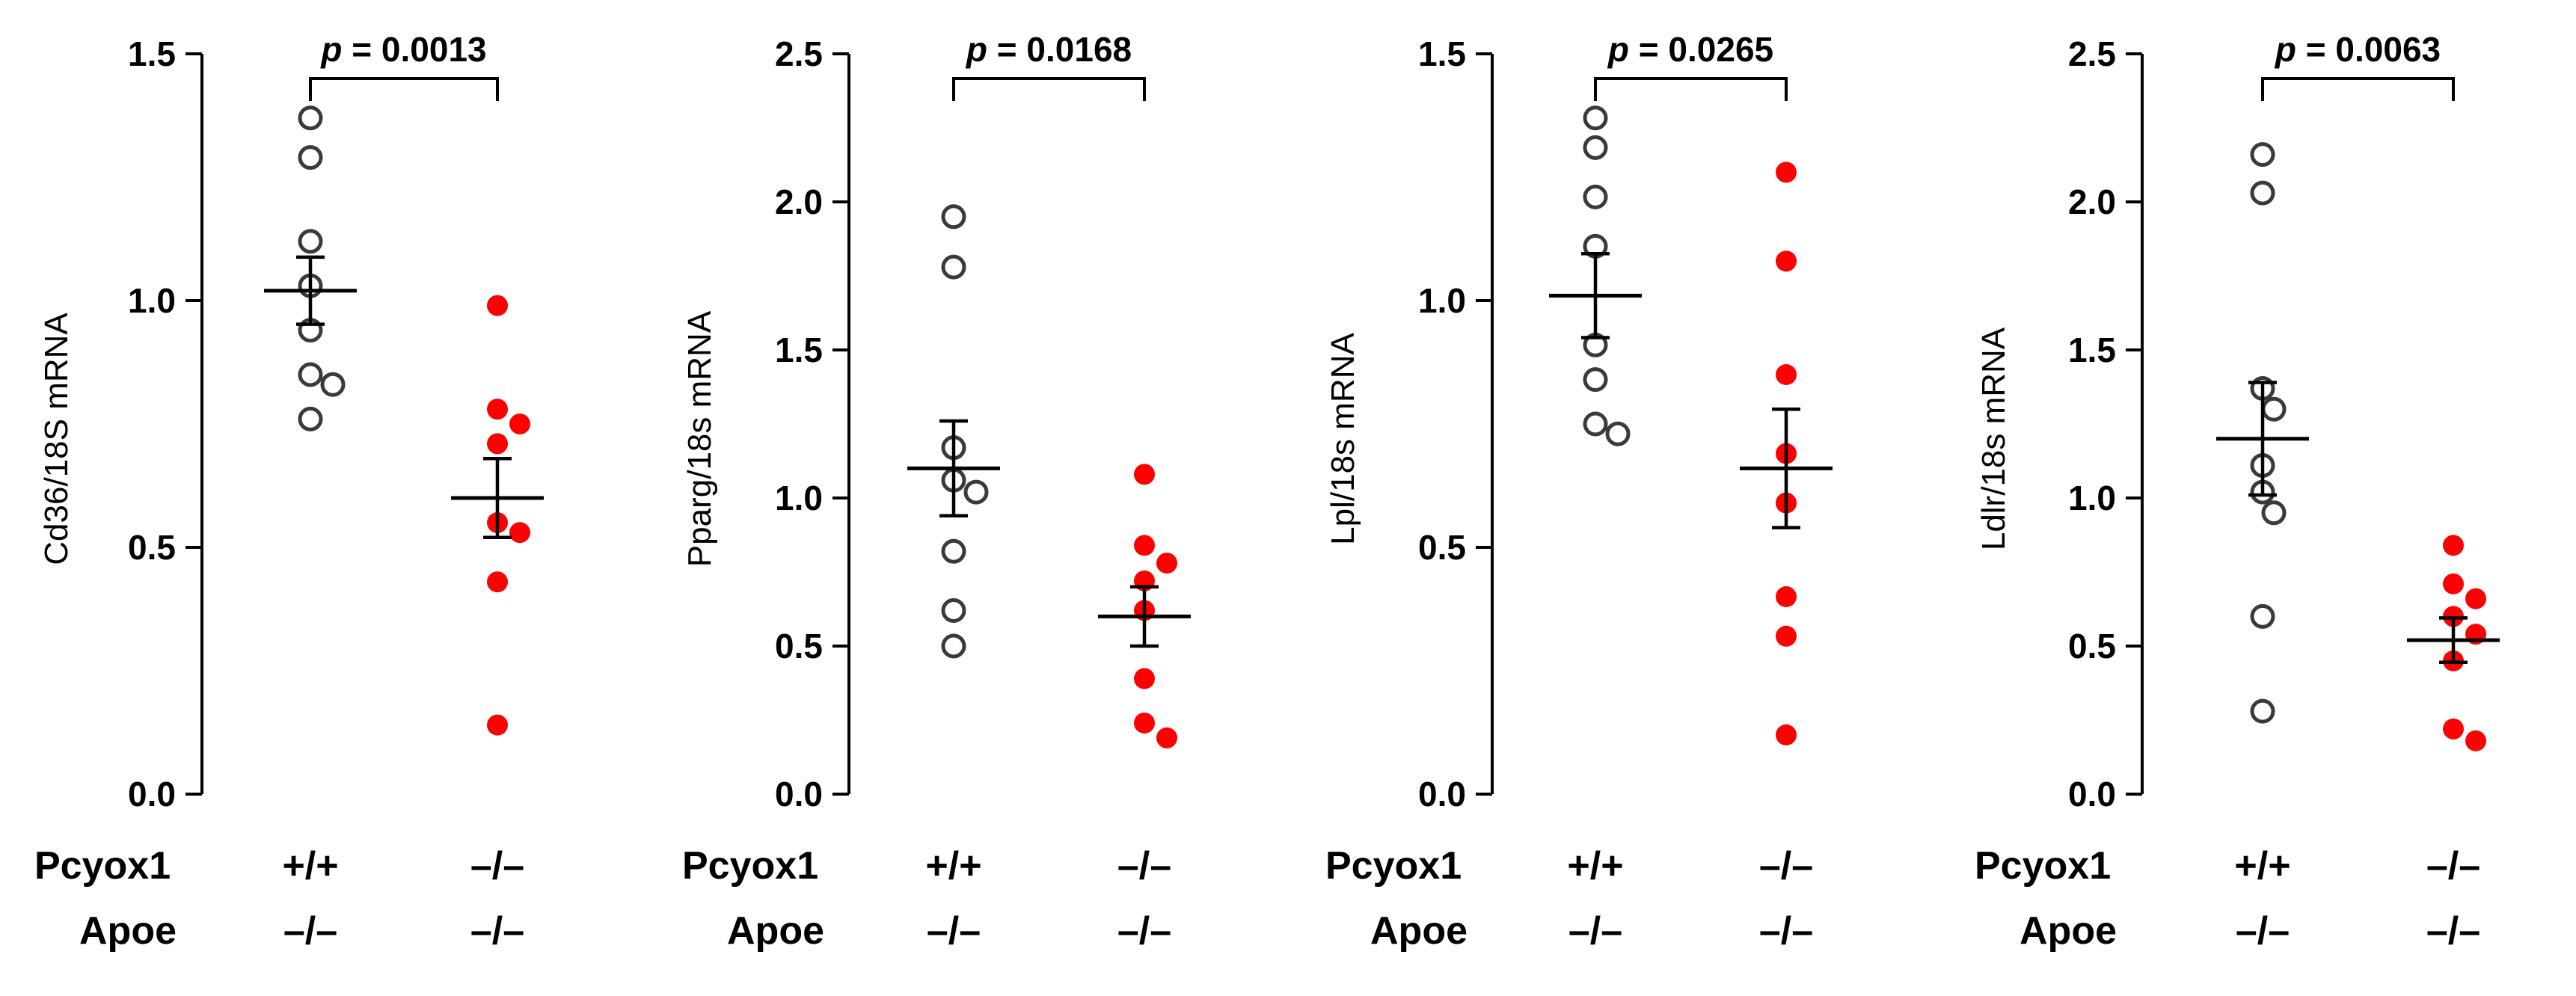 The height and width of the screenshot is (996, 2576). I want to click on p-value-label: p = 0.0265, so click(1690, 50).